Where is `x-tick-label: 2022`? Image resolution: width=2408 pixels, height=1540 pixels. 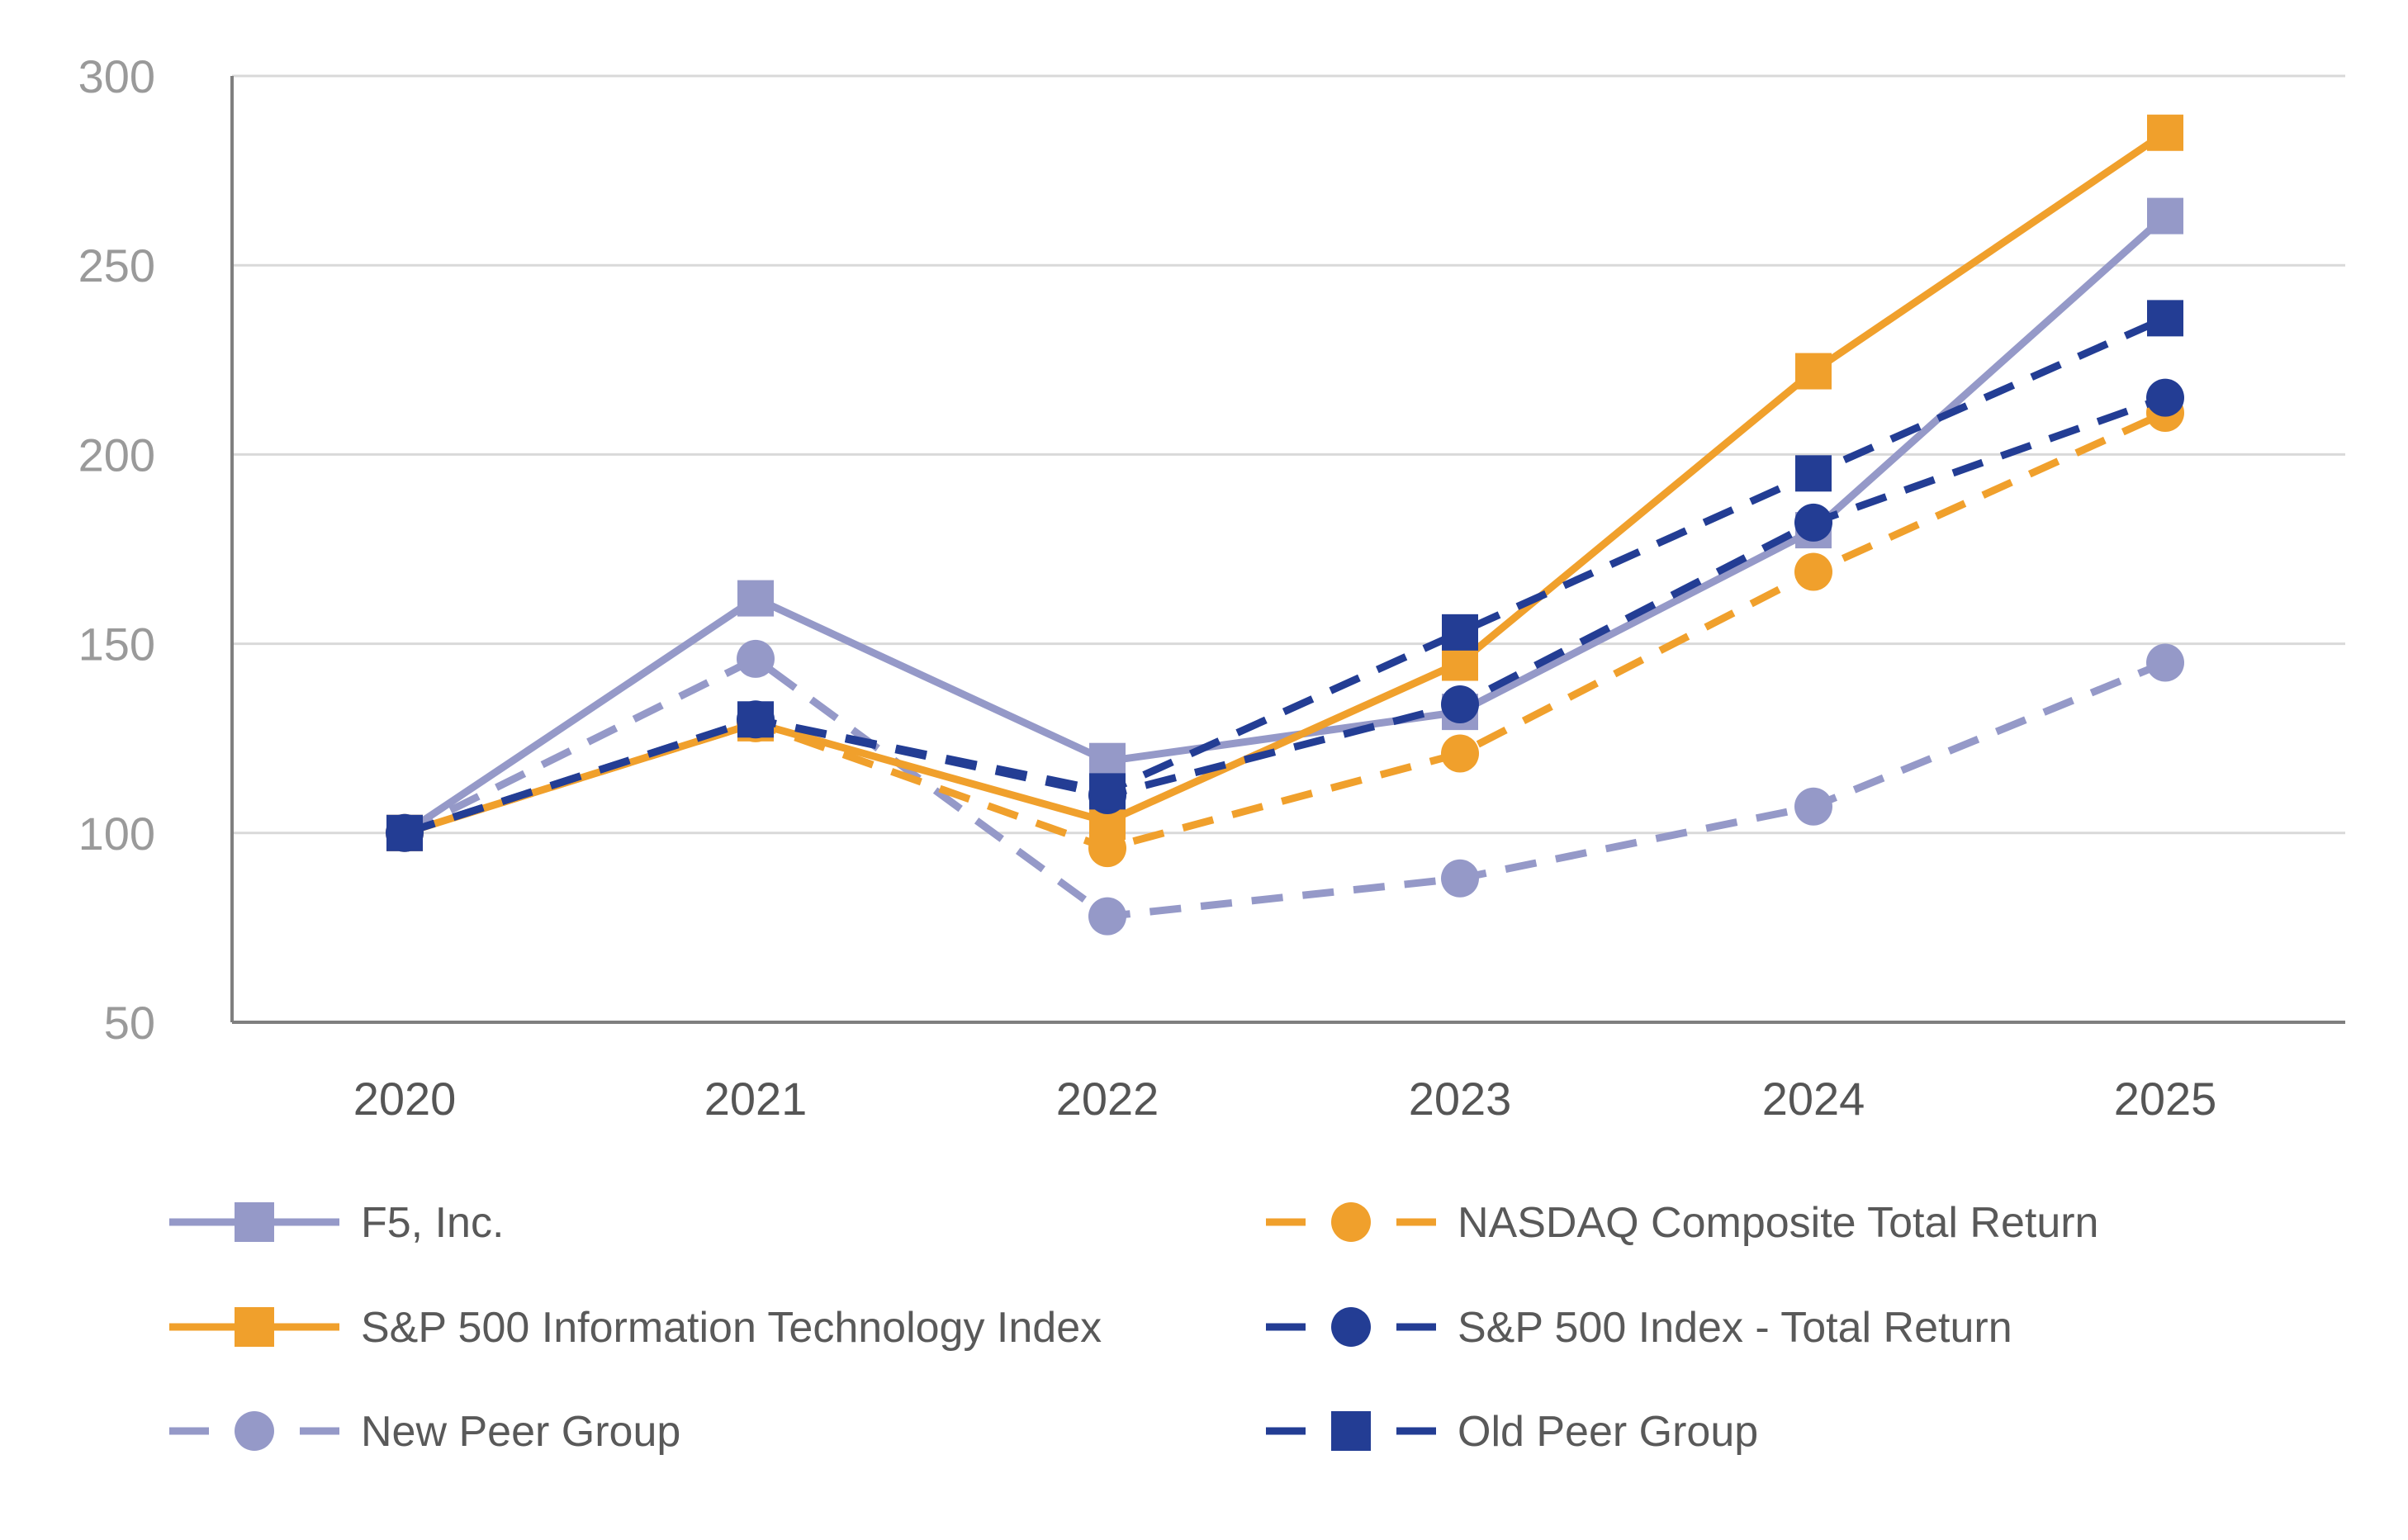 x-tick-label: 2022 is located at coordinates (1107, 1099).